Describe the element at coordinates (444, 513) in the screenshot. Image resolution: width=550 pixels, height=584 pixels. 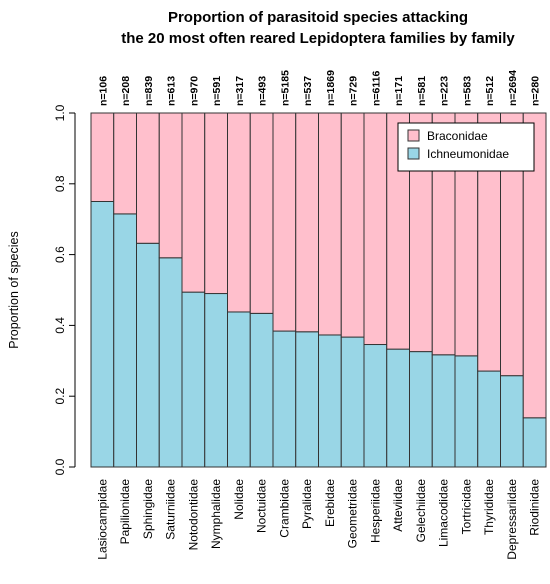
I see `x-tick-label: Limacodidae` at that location.